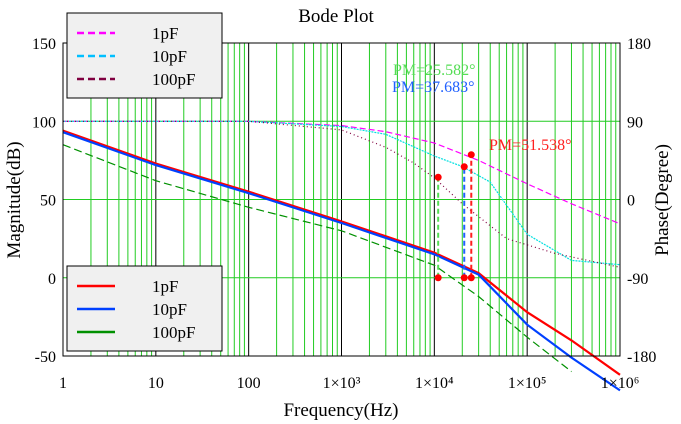 Image resolution: width=681 pixels, height=424 pixels. What do you see at coordinates (340, 410) in the screenshot?
I see `x-axis-label: Frequency(Hz)` at bounding box center [340, 410].